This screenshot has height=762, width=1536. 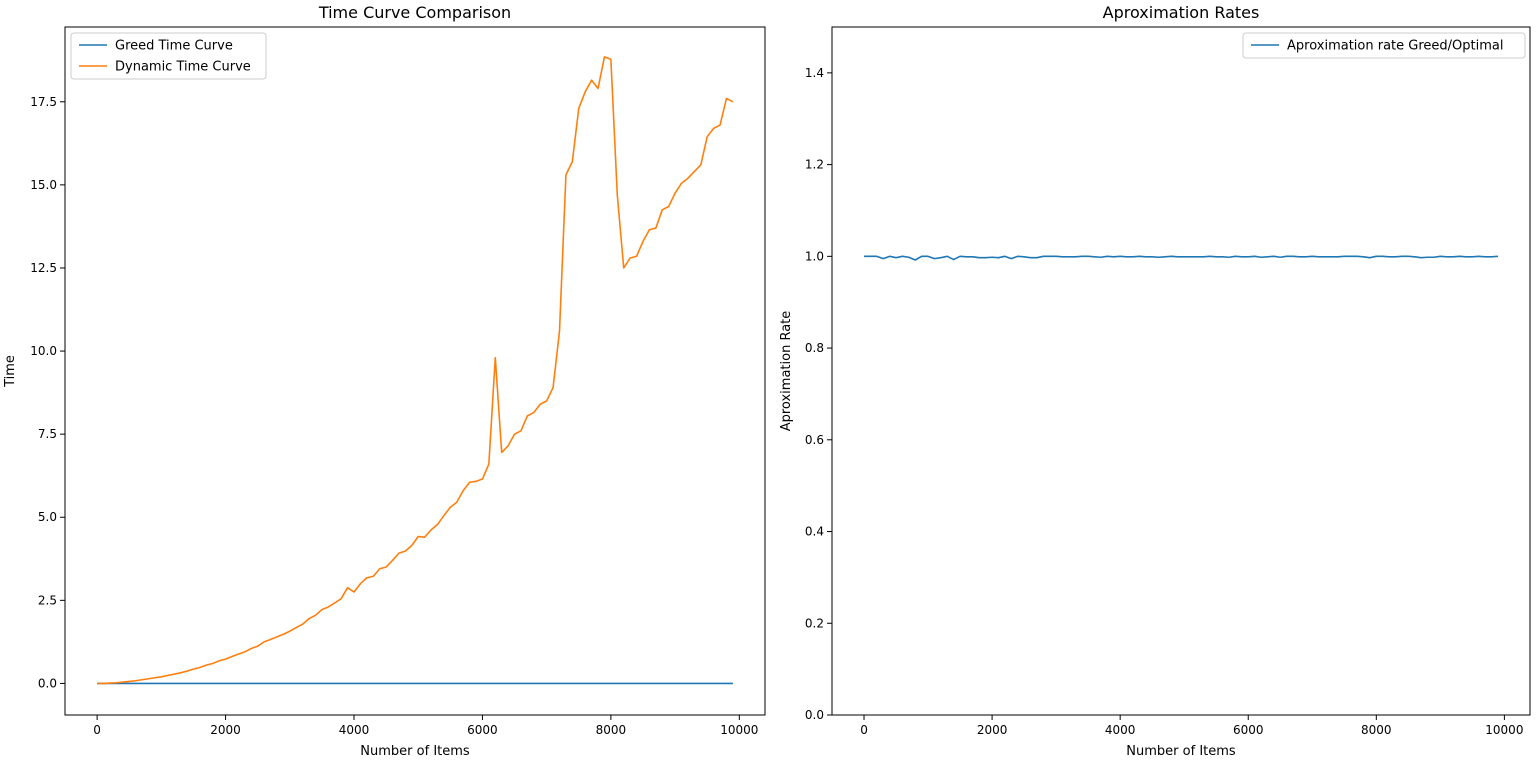 I want to click on y-tick-label: 15.0, so click(x=43, y=185).